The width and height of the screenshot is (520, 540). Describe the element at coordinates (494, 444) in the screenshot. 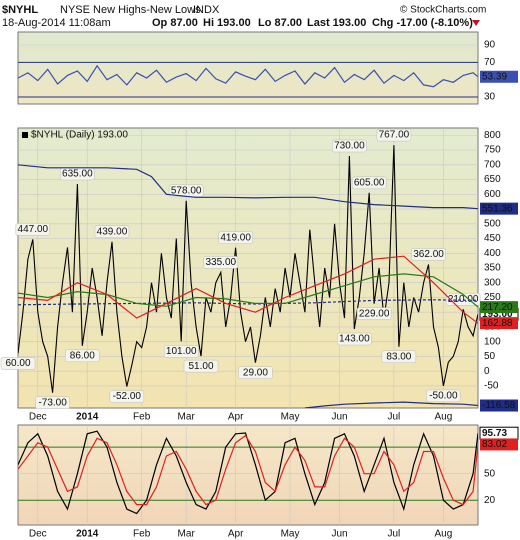

I see `last-value-label: 83.02` at that location.